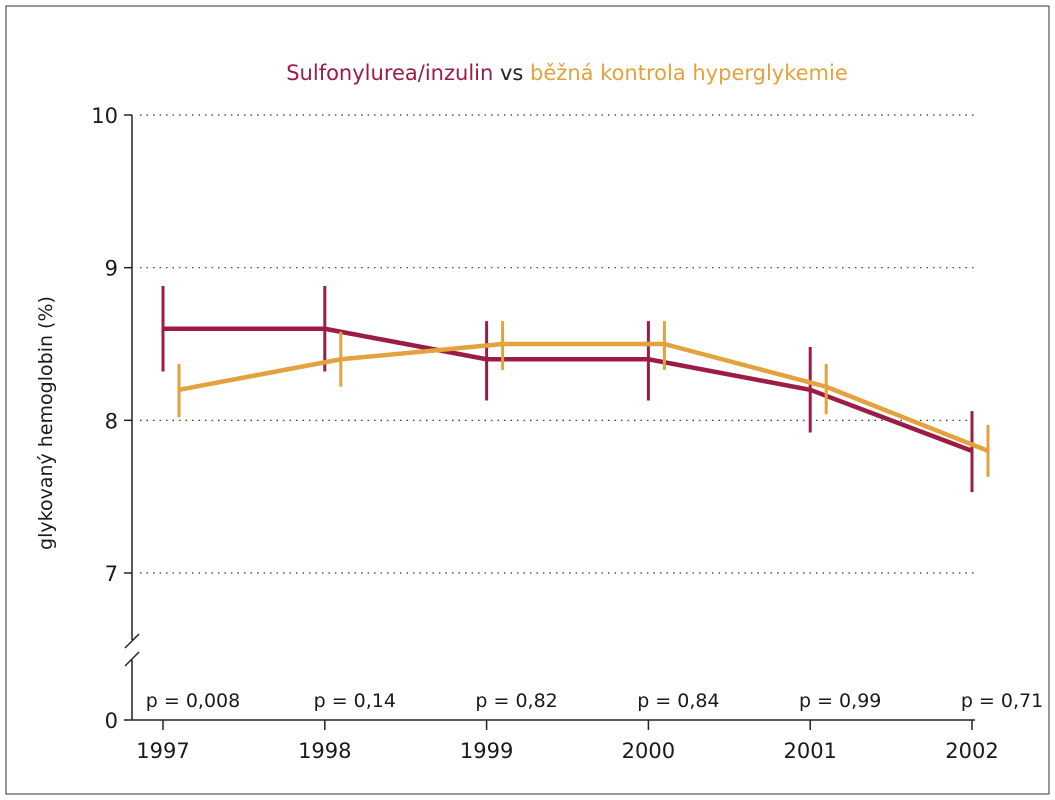 The image size is (1055, 800). What do you see at coordinates (46, 423) in the screenshot?
I see `y-axis-label: glykovaný hemoglobin (%)` at bounding box center [46, 423].